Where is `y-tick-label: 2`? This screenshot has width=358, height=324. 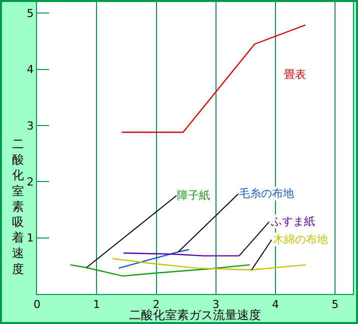
y-tick-label: 2 is located at coordinates (30, 182).